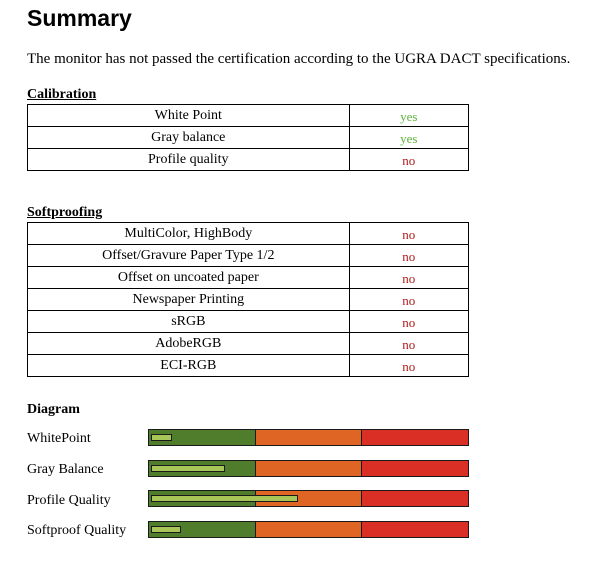  What do you see at coordinates (53, 409) in the screenshot?
I see `diagram-heading: Diagram` at bounding box center [53, 409].